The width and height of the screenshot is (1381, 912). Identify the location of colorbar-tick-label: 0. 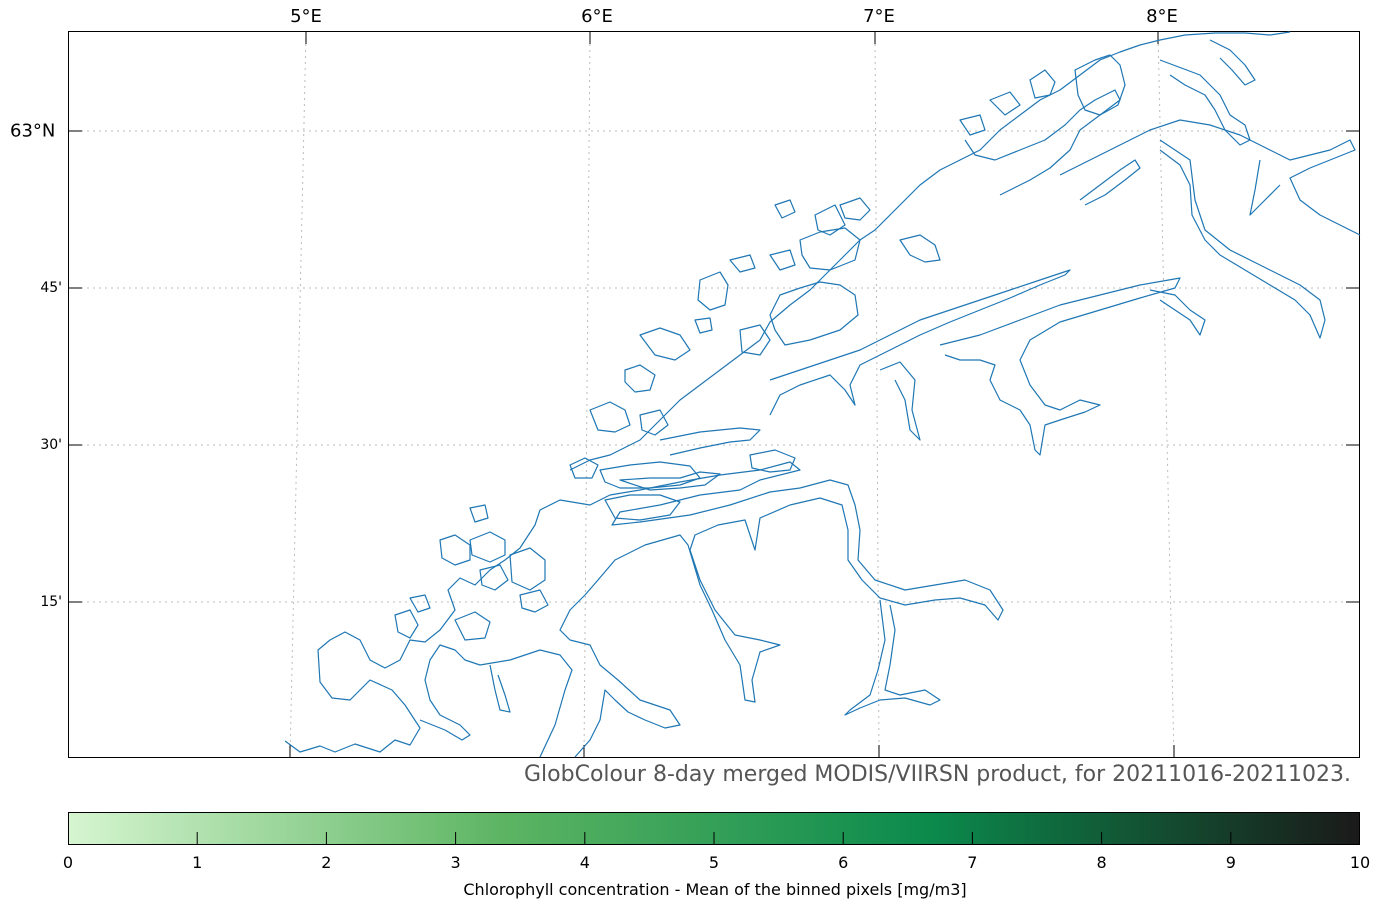
(68, 862).